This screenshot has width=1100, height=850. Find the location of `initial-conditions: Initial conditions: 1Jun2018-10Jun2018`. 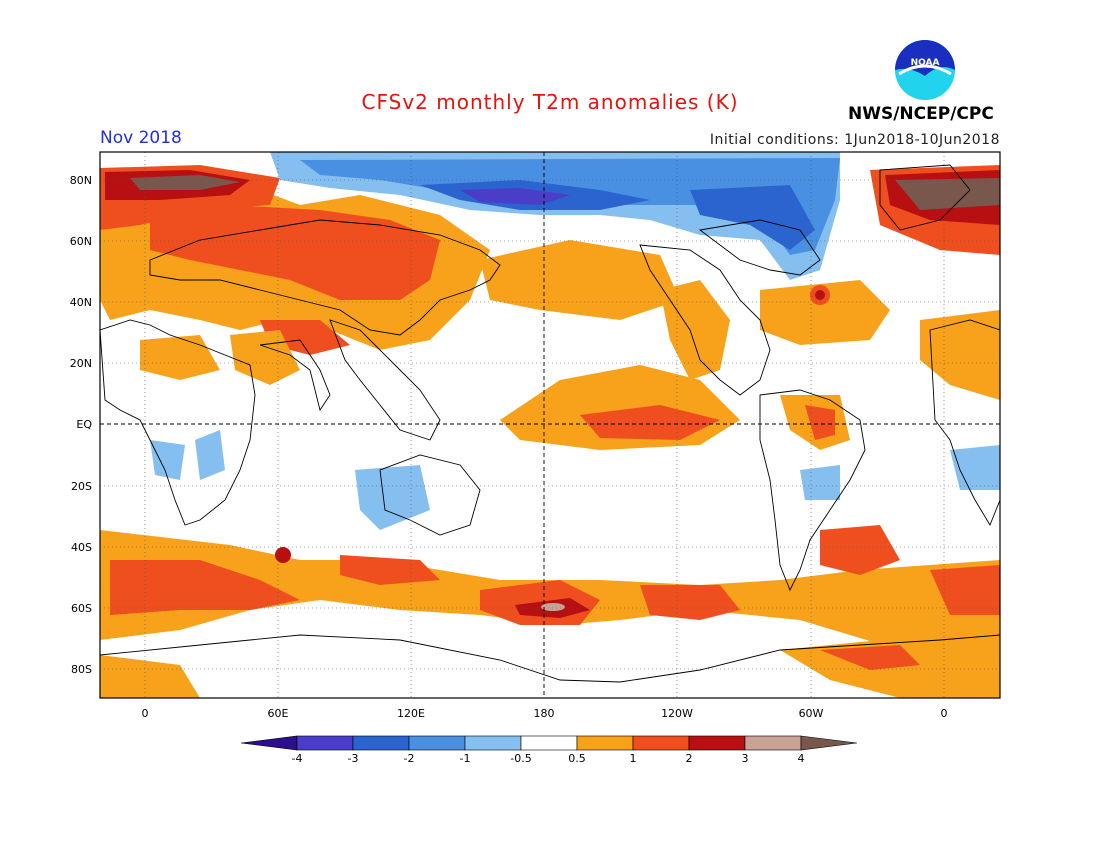

initial-conditions: Initial conditions: 1Jun2018-10Jun2018 is located at coordinates (854, 140).